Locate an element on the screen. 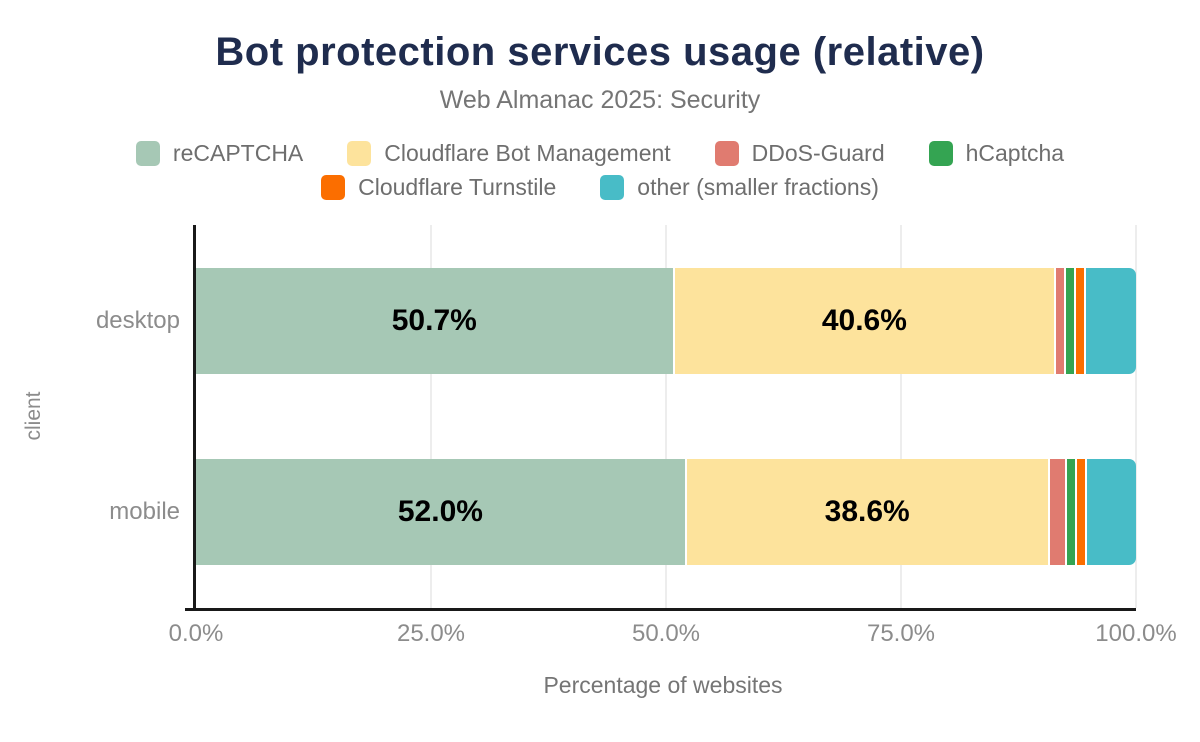 The image size is (1200, 742). x-axis-origin-tick is located at coordinates (190, 609).